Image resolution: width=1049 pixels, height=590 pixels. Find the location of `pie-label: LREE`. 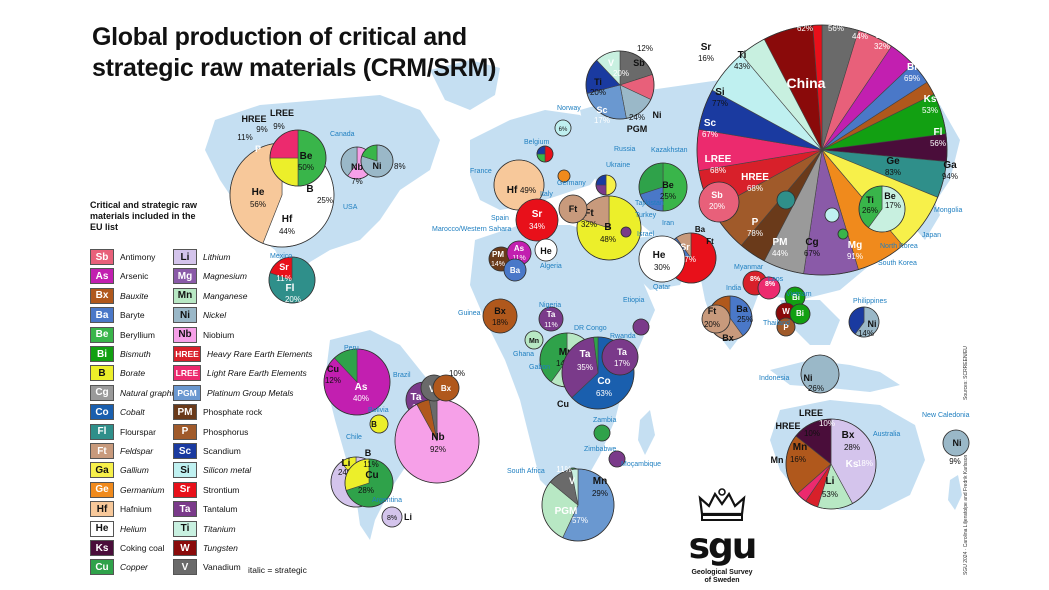

pie-label: LREE is located at coordinates (282, 113).